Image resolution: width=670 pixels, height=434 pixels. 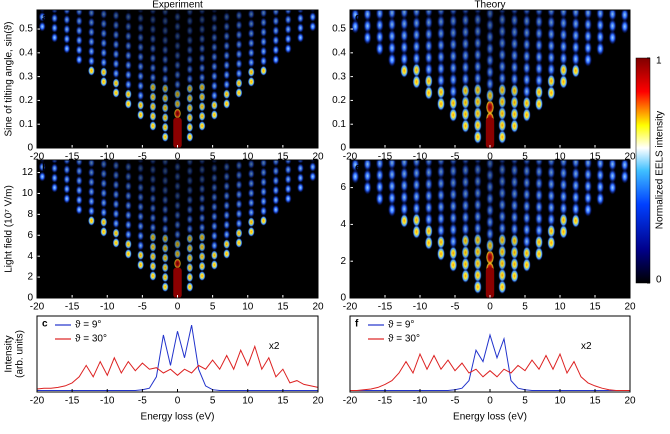 What do you see at coordinates (178, 307) in the screenshot?
I see `x-tick-label: 0` at bounding box center [178, 307].